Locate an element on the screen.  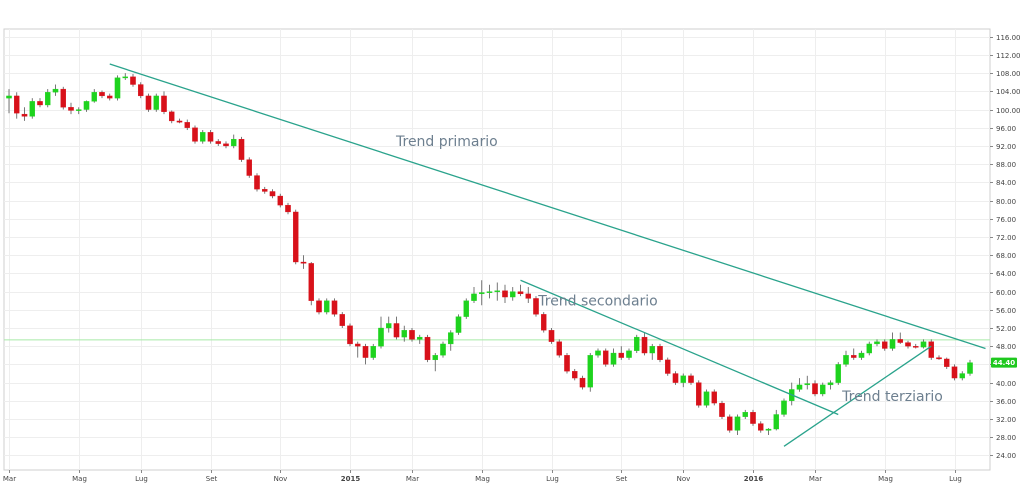
y-tick-label: 72.00 is located at coordinates (1006, 238).